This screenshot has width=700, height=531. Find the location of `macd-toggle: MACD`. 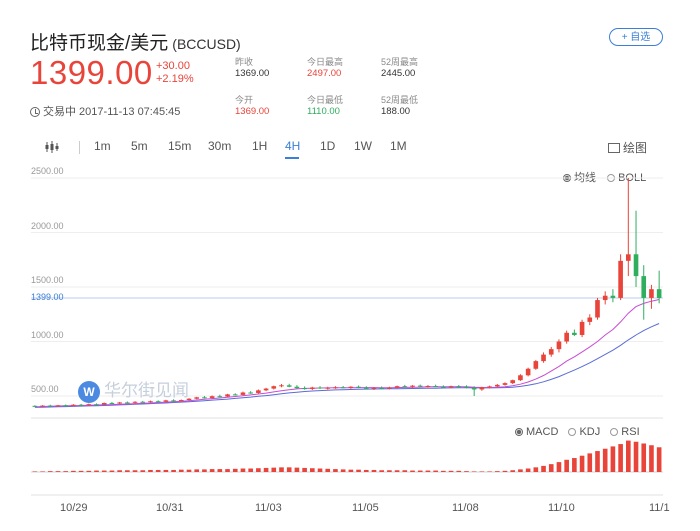

macd-toggle: MACD is located at coordinates (536, 432).